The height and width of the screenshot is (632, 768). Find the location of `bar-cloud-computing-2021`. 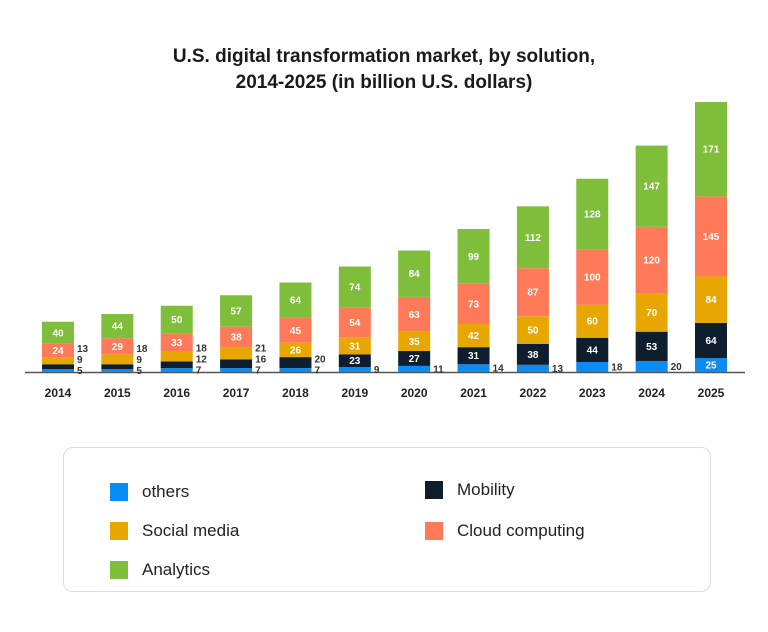

bar-cloud-computing-2021 is located at coordinates (473, 303).